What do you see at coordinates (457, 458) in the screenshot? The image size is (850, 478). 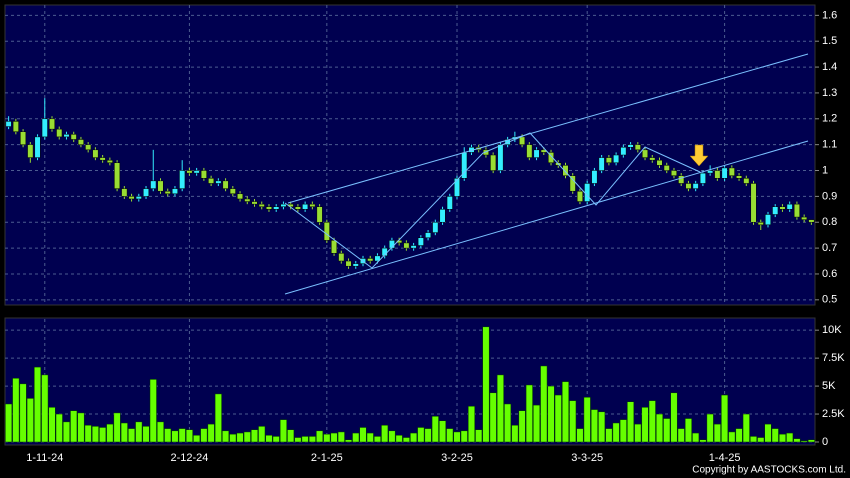 I see `x-tick-label: 3-2-25` at bounding box center [457, 458].